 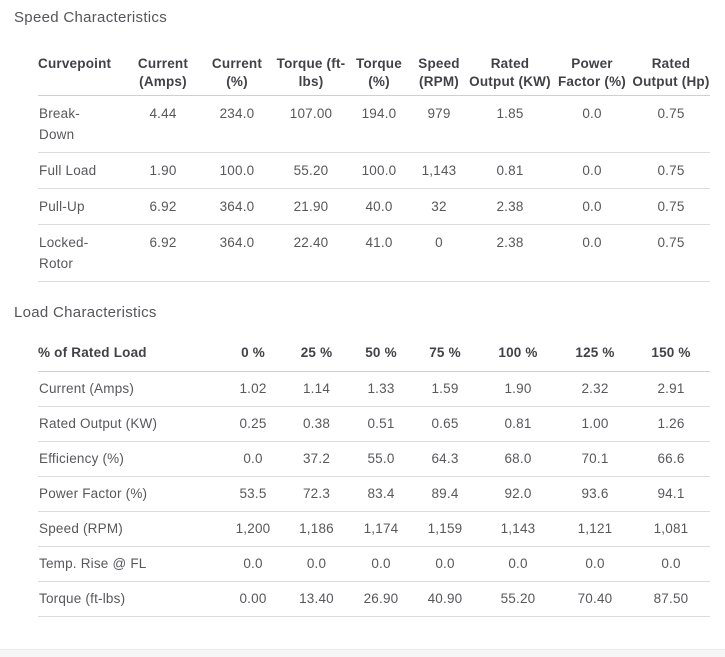 I want to click on value-cell: 22.40, so click(x=311, y=242).